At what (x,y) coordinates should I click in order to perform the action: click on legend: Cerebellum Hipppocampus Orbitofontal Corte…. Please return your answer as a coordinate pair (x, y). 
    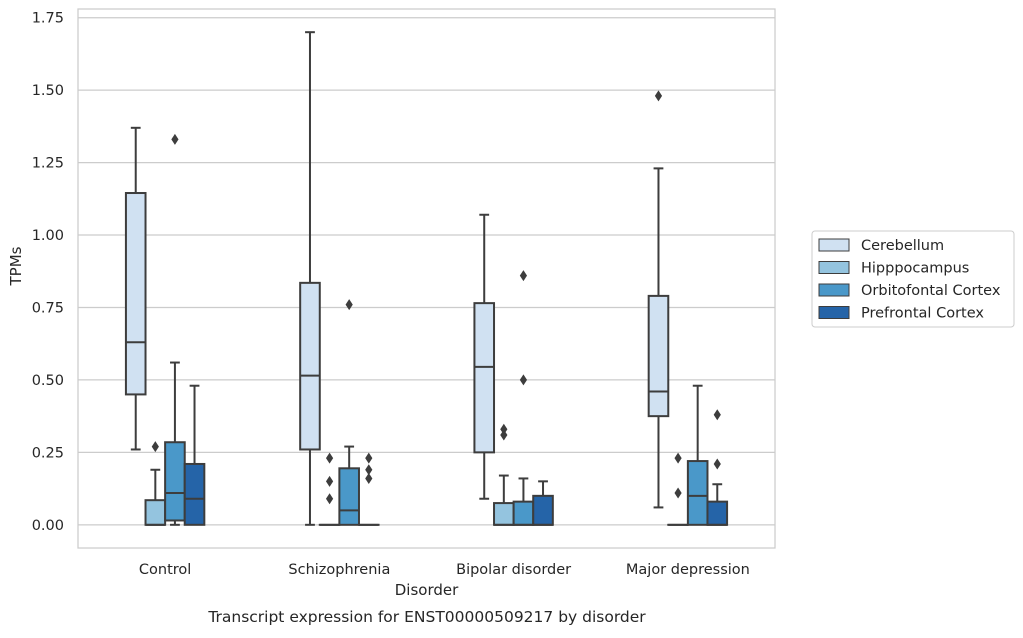
    Looking at the image, I should click on (913, 279).